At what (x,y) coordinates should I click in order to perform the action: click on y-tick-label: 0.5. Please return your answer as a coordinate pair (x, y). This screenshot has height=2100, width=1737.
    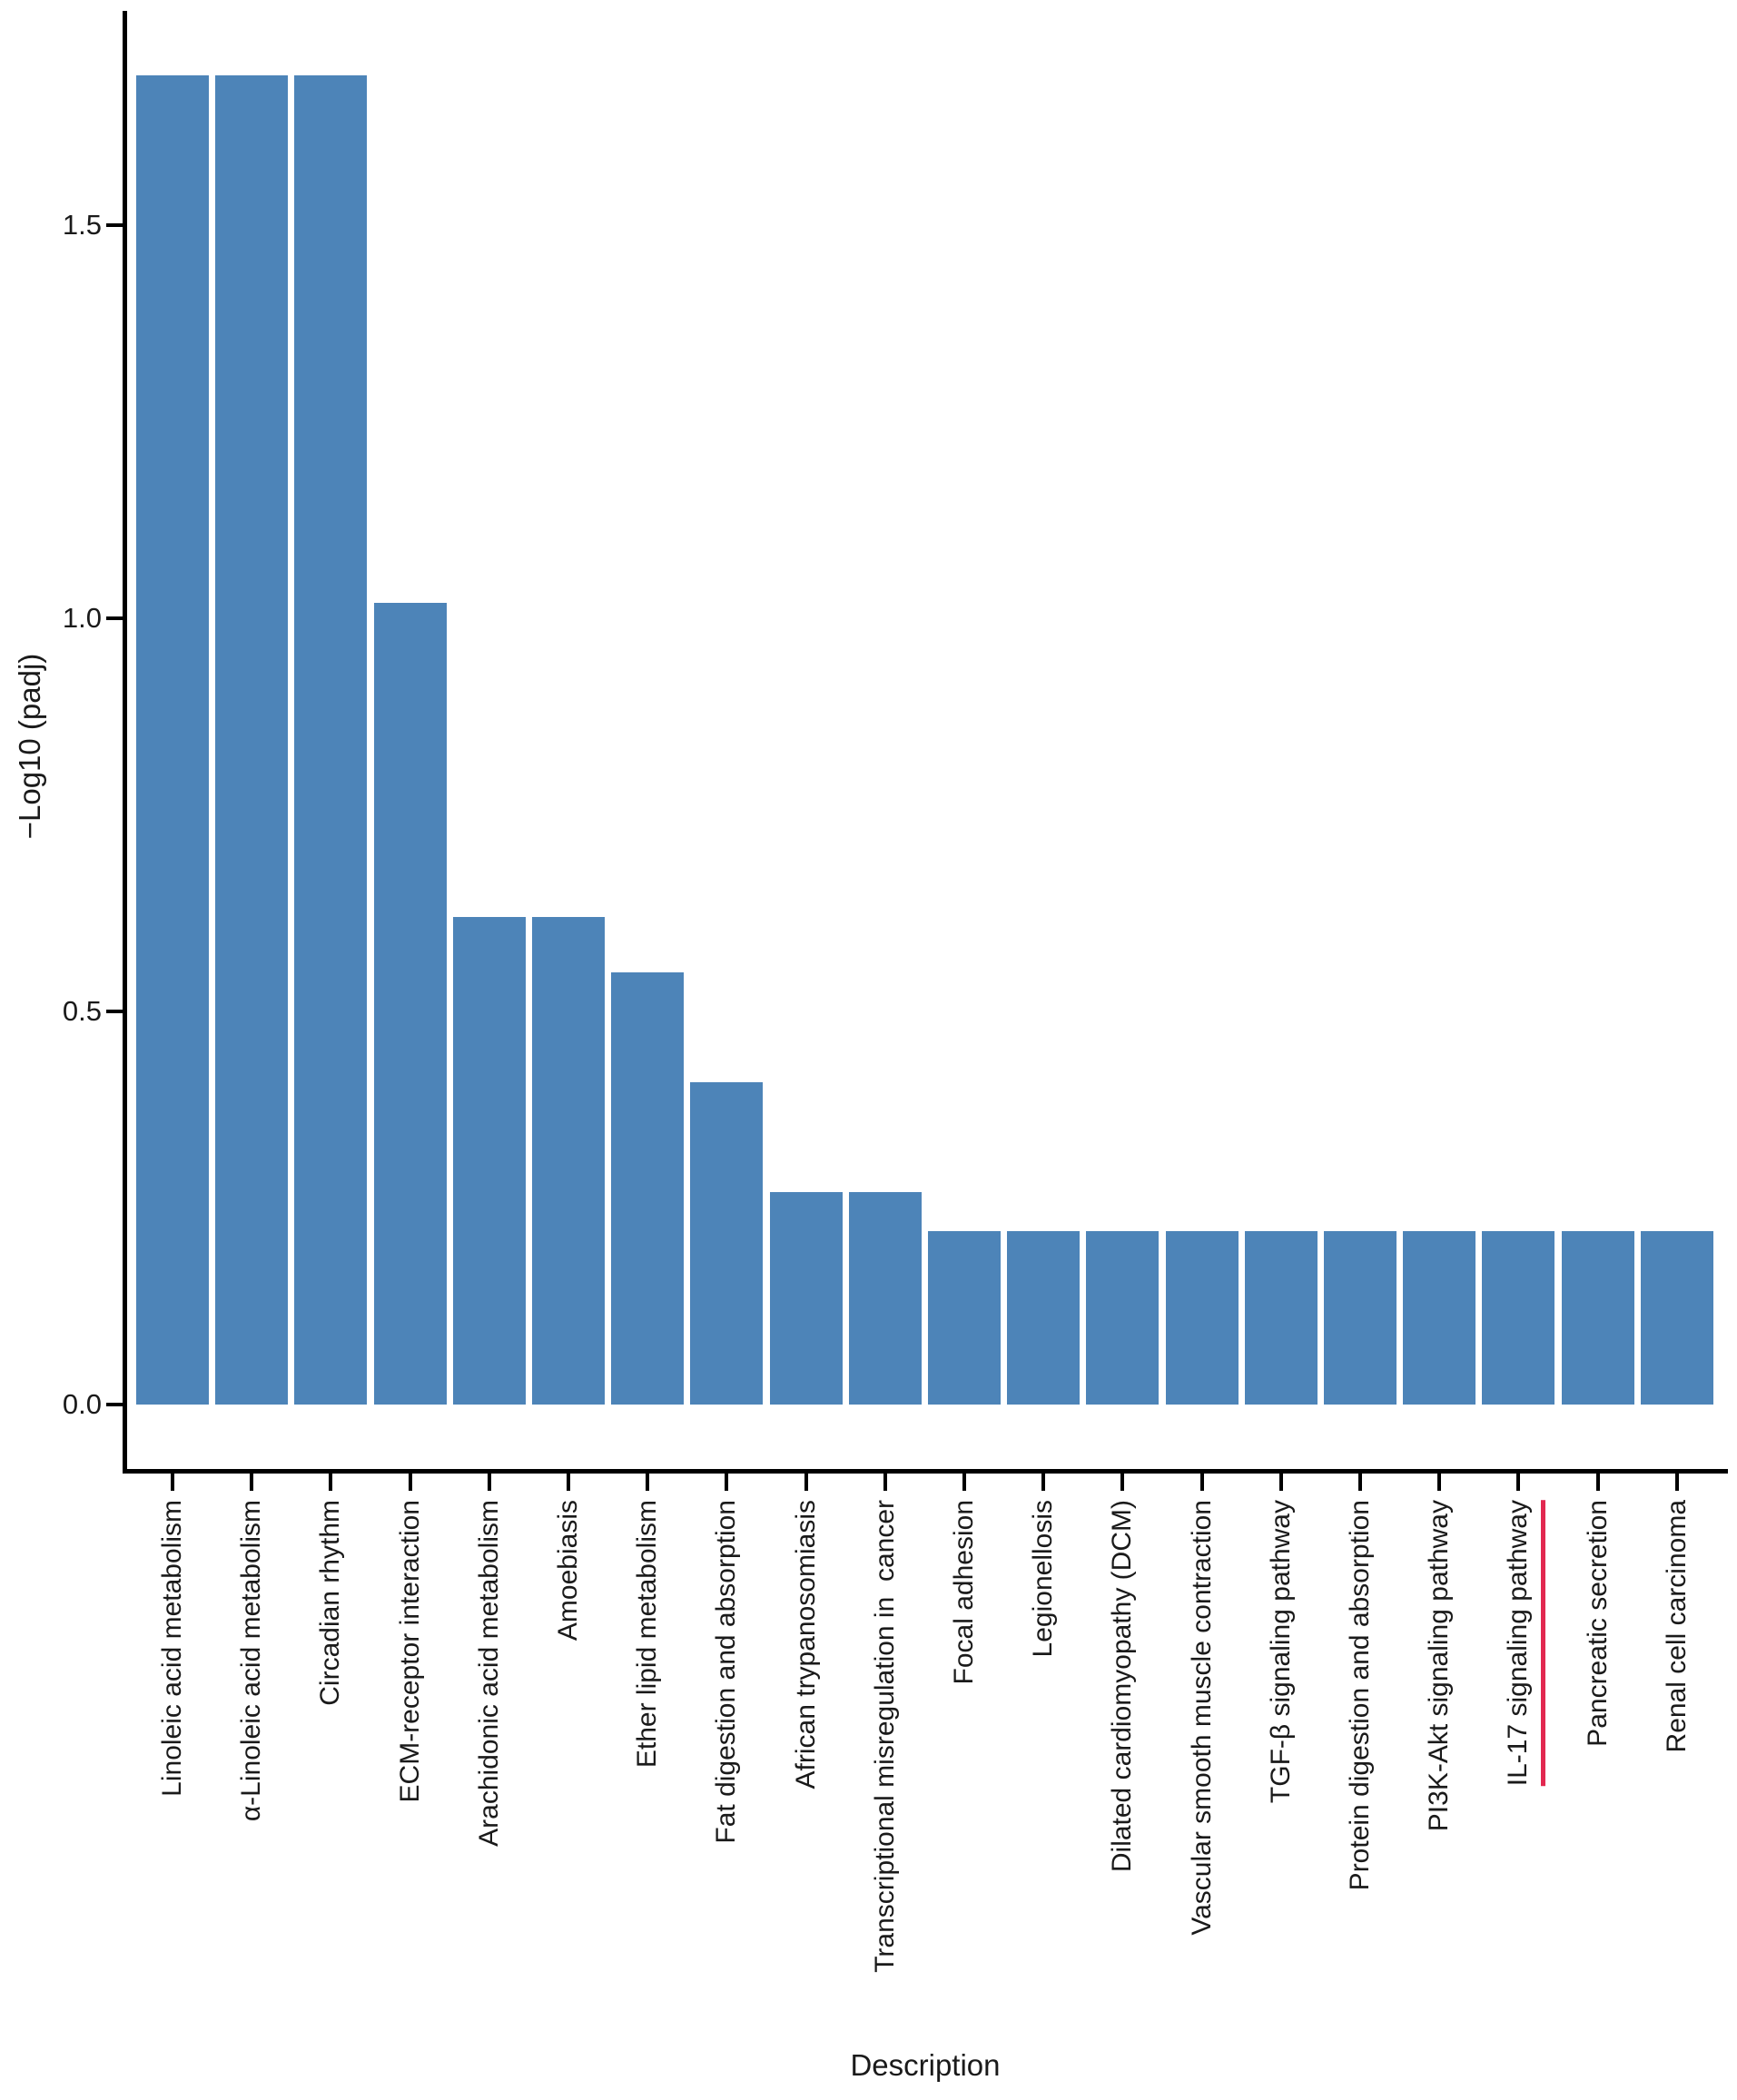
    Looking at the image, I should click on (82, 1011).